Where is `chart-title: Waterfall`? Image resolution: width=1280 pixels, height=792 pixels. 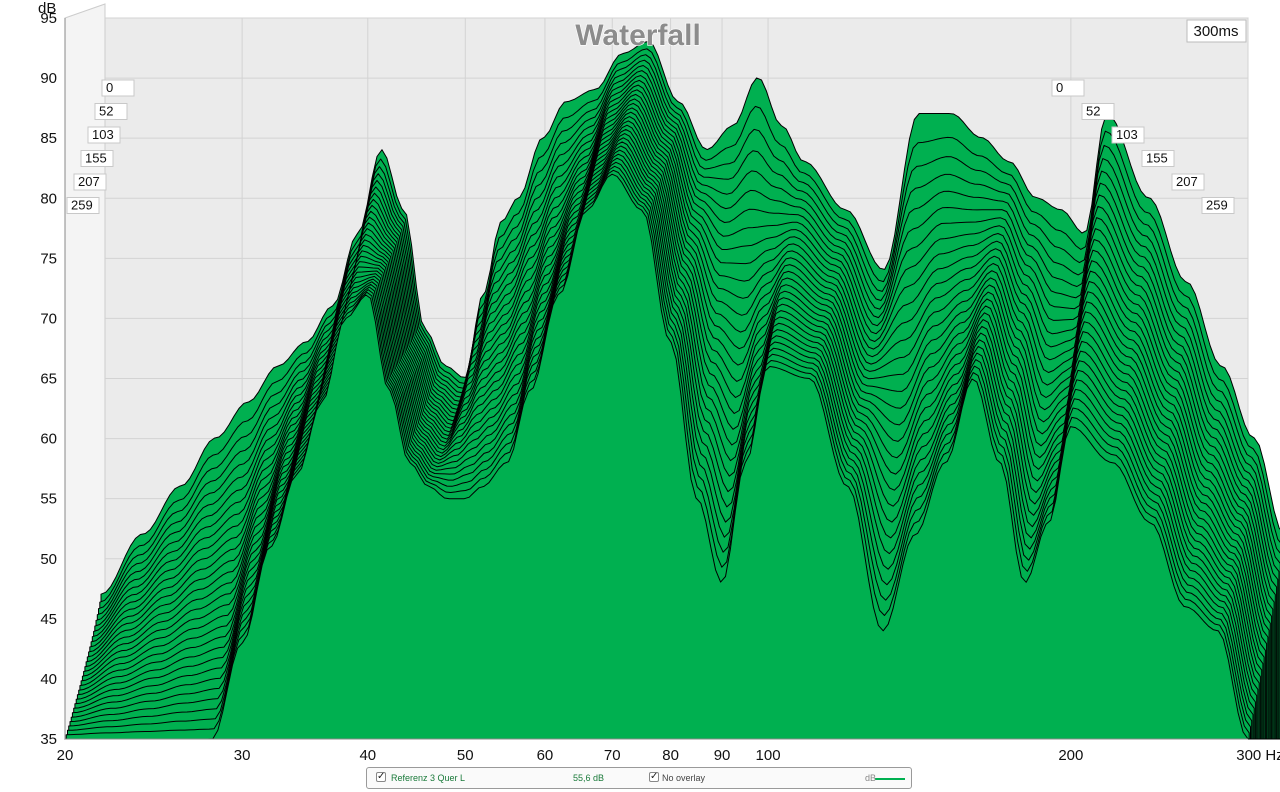 chart-title: Waterfall is located at coordinates (638, 35).